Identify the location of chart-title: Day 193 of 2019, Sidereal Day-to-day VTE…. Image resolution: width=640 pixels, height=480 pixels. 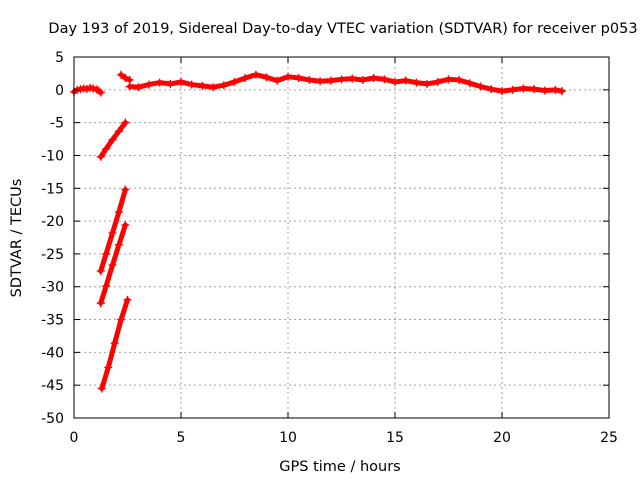
(342, 29).